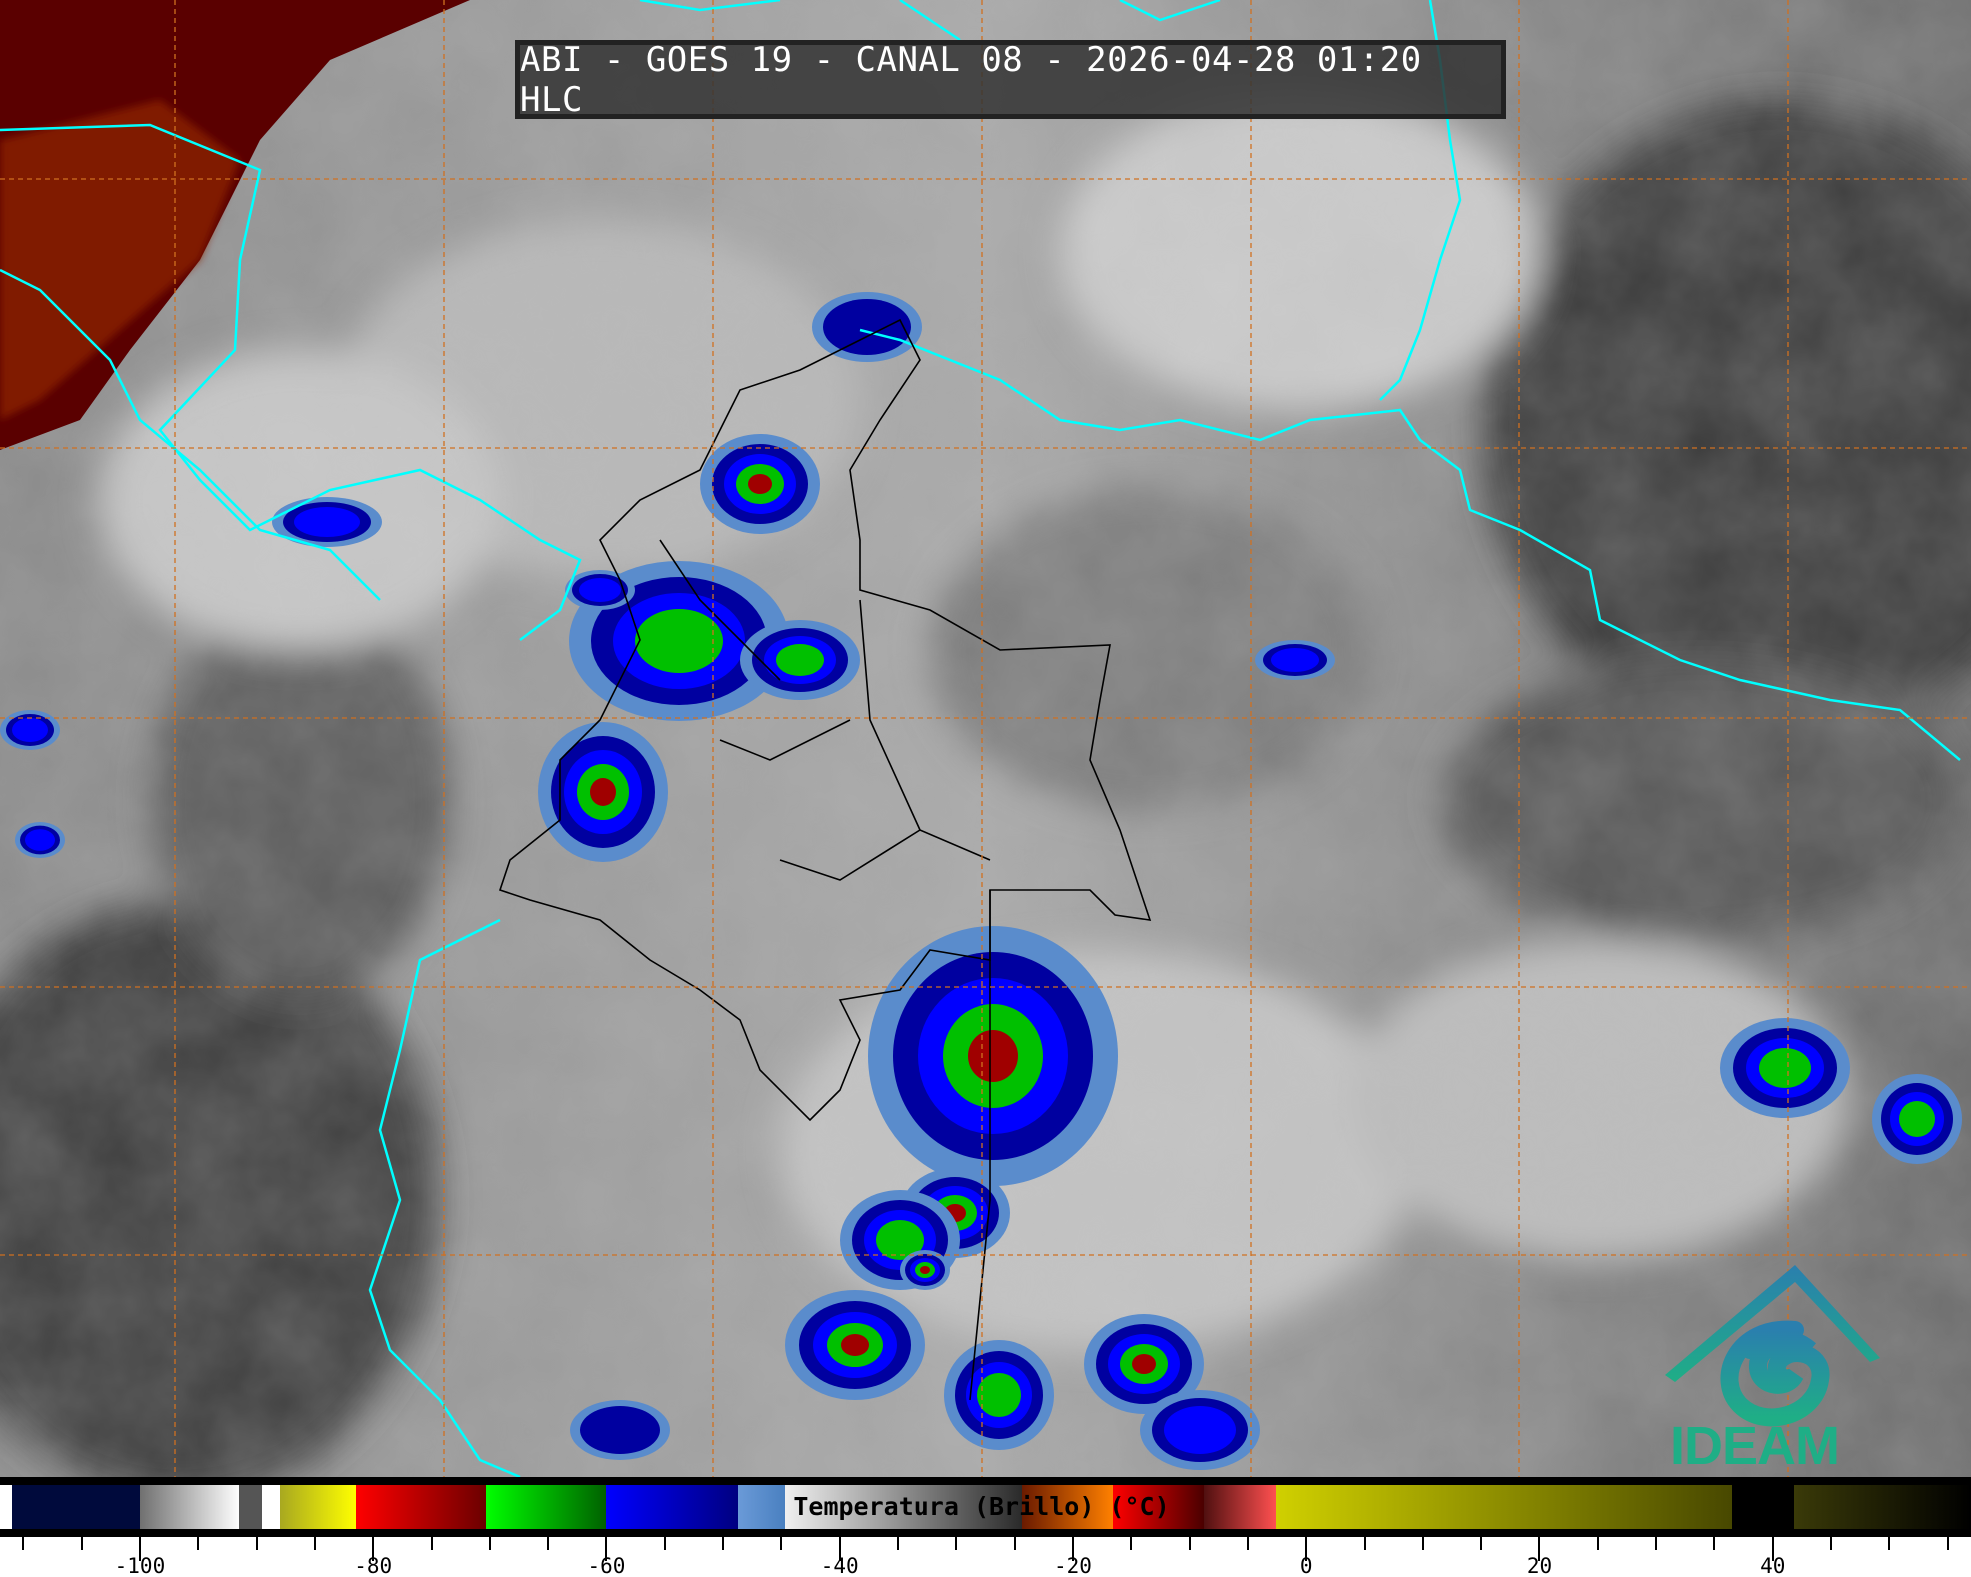 Image resolution: width=1971 pixels, height=1577 pixels. I want to click on tick-label: -40, so click(839, 1565).